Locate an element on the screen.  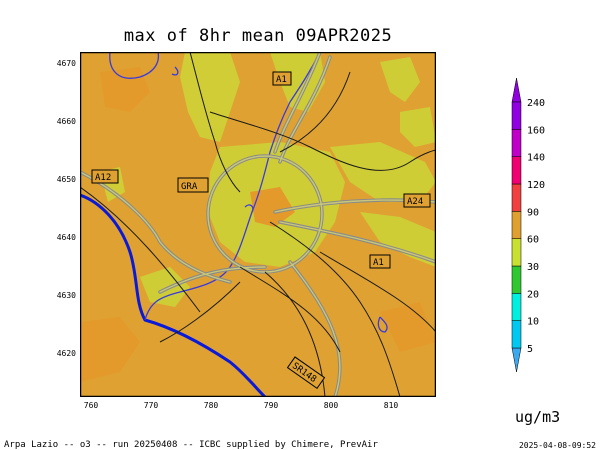
y-tick-label: 4640 is located at coordinates (66, 237).